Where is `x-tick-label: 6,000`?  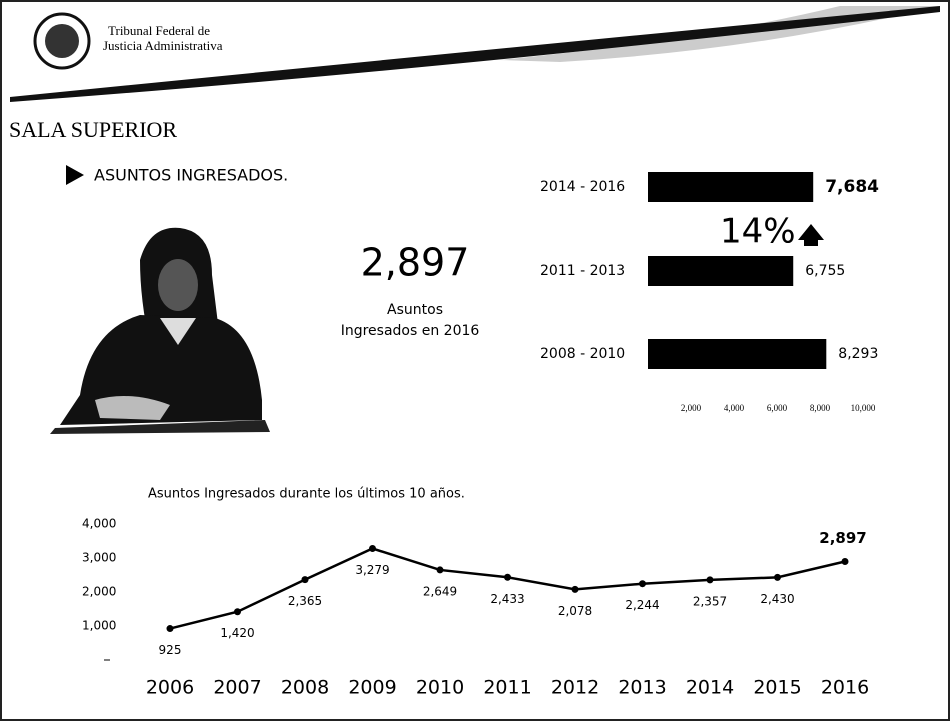 x-tick-label: 6,000 is located at coordinates (777, 408).